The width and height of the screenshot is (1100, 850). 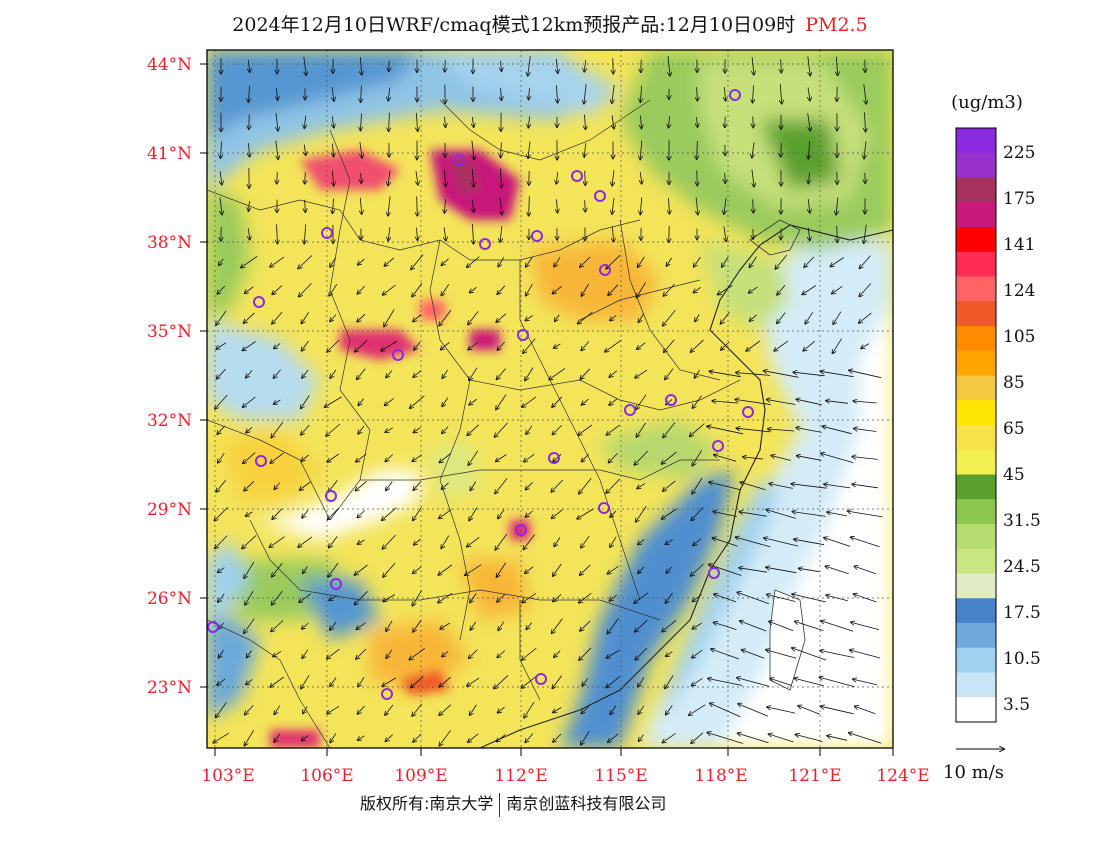 I want to click on lat-label-41: 41°N, so click(x=169, y=154).